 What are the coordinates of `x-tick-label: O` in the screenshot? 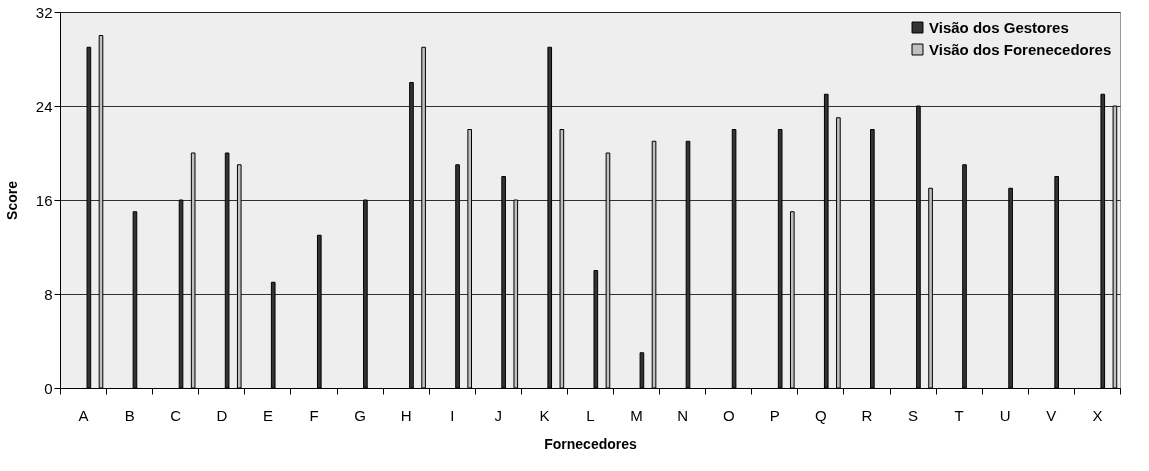 It's located at (728, 415).